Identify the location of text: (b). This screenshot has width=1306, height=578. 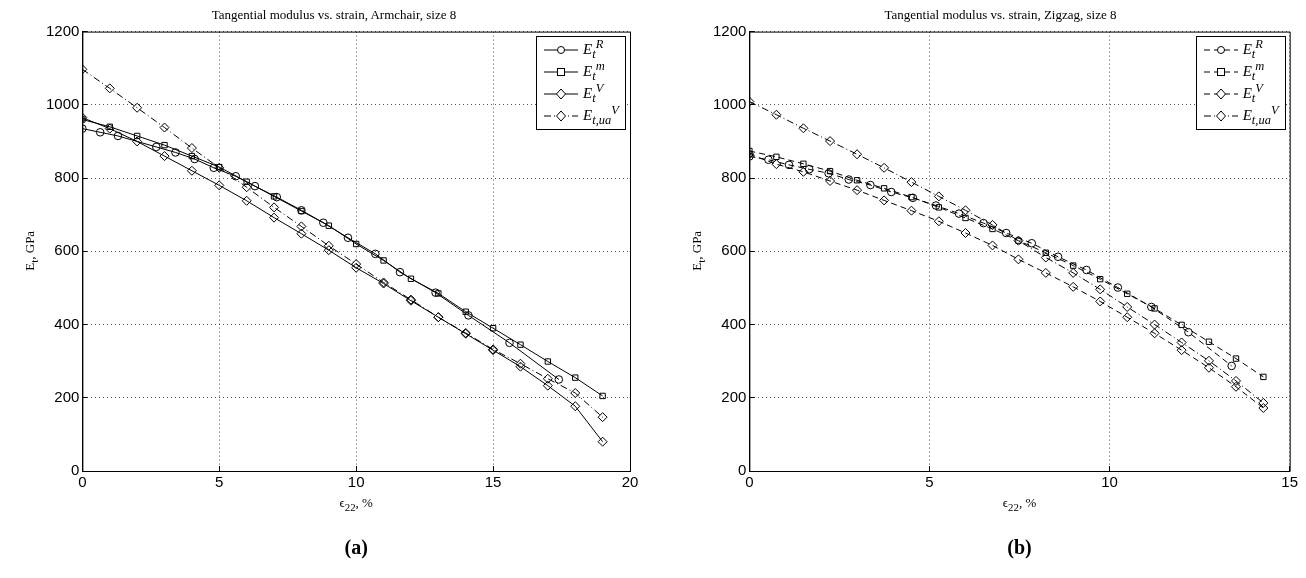
(1019, 547).